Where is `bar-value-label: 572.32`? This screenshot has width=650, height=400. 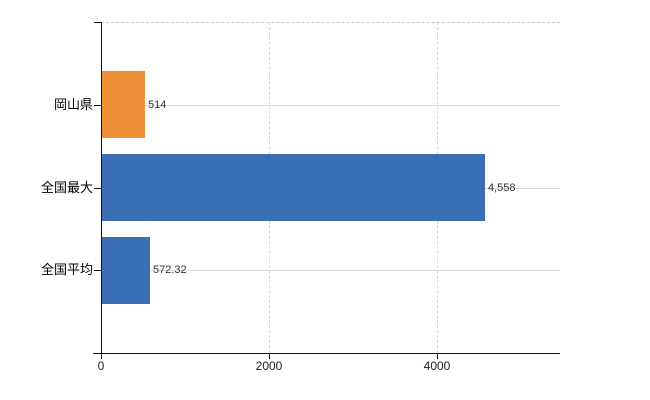
bar-value-label: 572.32 is located at coordinates (170, 270).